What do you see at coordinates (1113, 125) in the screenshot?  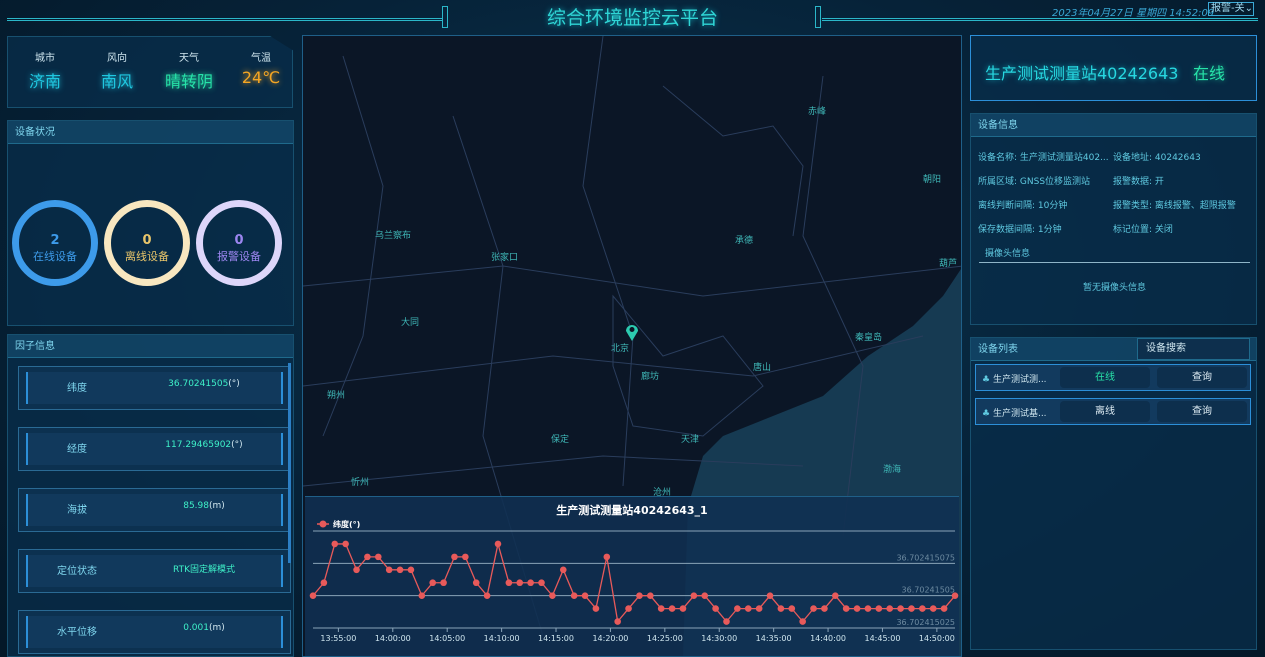 I see `panel-title: 设备信息` at bounding box center [1113, 125].